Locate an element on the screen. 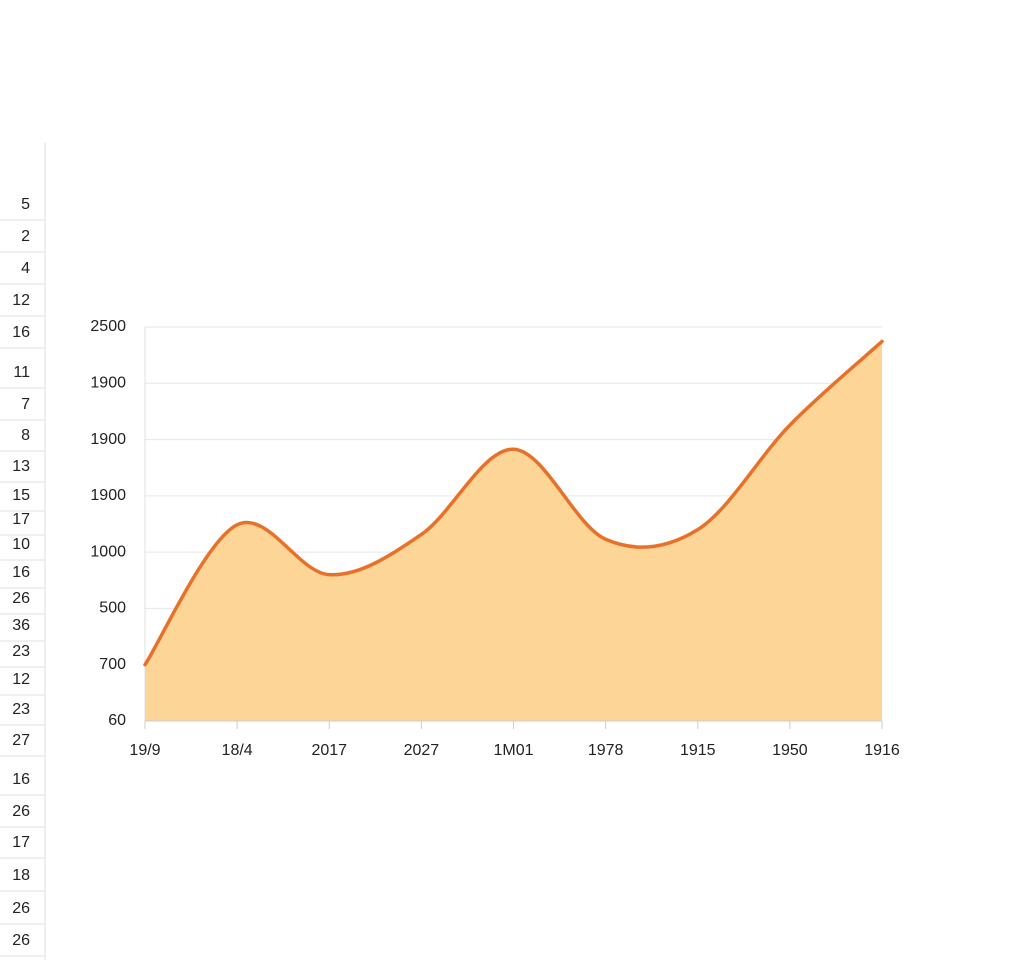 This screenshot has width=1024, height=960. y-tick-label: 500 is located at coordinates (112, 608).